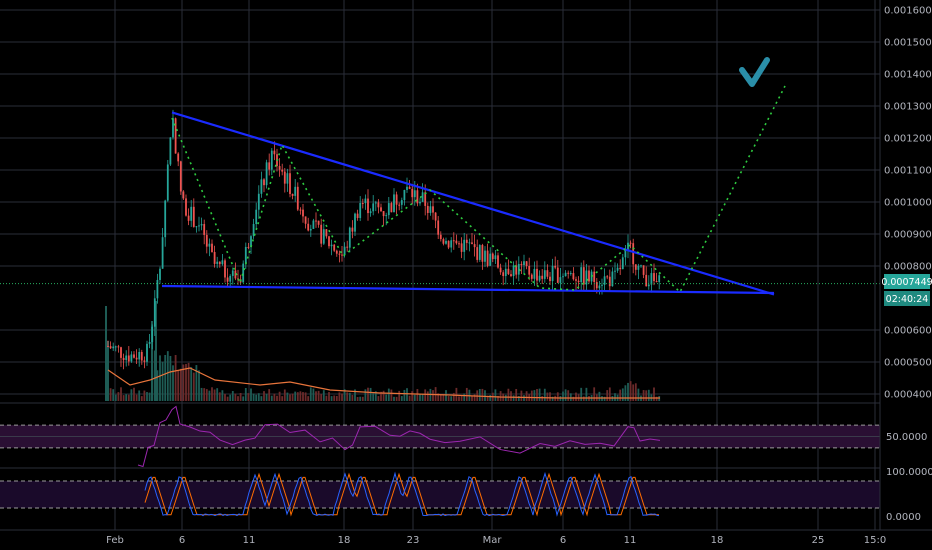  What do you see at coordinates (907, 298) in the screenshot?
I see `countdown-tag: 02:40:24` at bounding box center [907, 298].